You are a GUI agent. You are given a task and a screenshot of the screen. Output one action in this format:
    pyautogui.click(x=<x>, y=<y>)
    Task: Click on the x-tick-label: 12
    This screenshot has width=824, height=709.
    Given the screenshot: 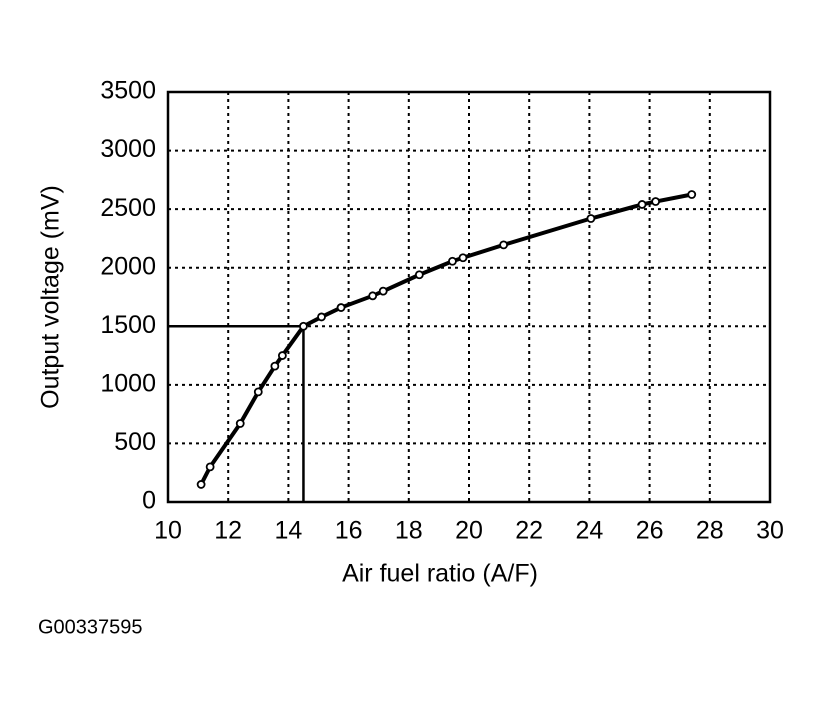 What is the action you would take?
    pyautogui.click(x=228, y=531)
    